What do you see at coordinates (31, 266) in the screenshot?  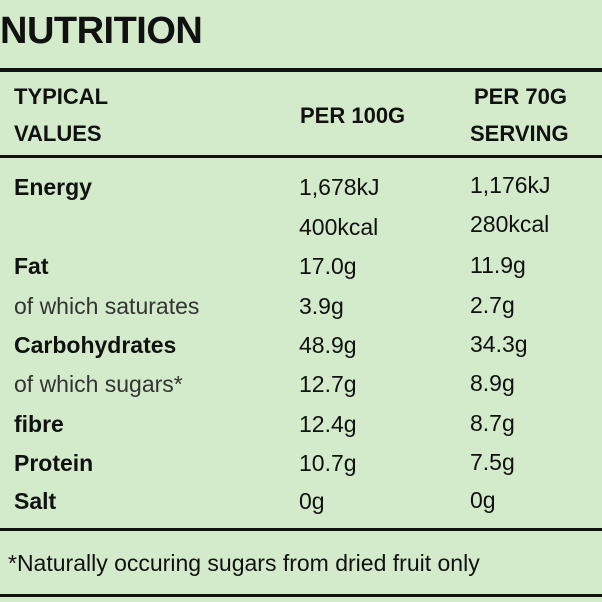 I see `row-label: Fat` at bounding box center [31, 266].